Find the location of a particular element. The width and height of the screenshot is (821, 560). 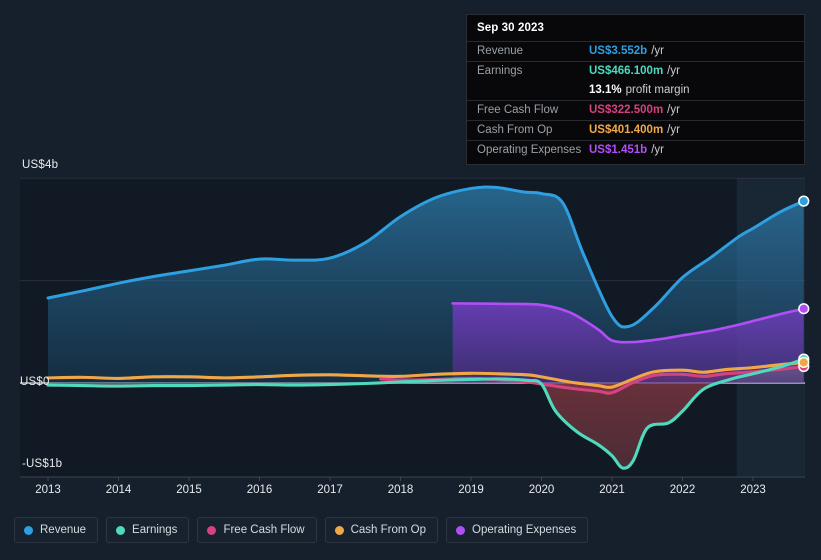

tooltip-row-value: US$1.451b is located at coordinates (618, 150).